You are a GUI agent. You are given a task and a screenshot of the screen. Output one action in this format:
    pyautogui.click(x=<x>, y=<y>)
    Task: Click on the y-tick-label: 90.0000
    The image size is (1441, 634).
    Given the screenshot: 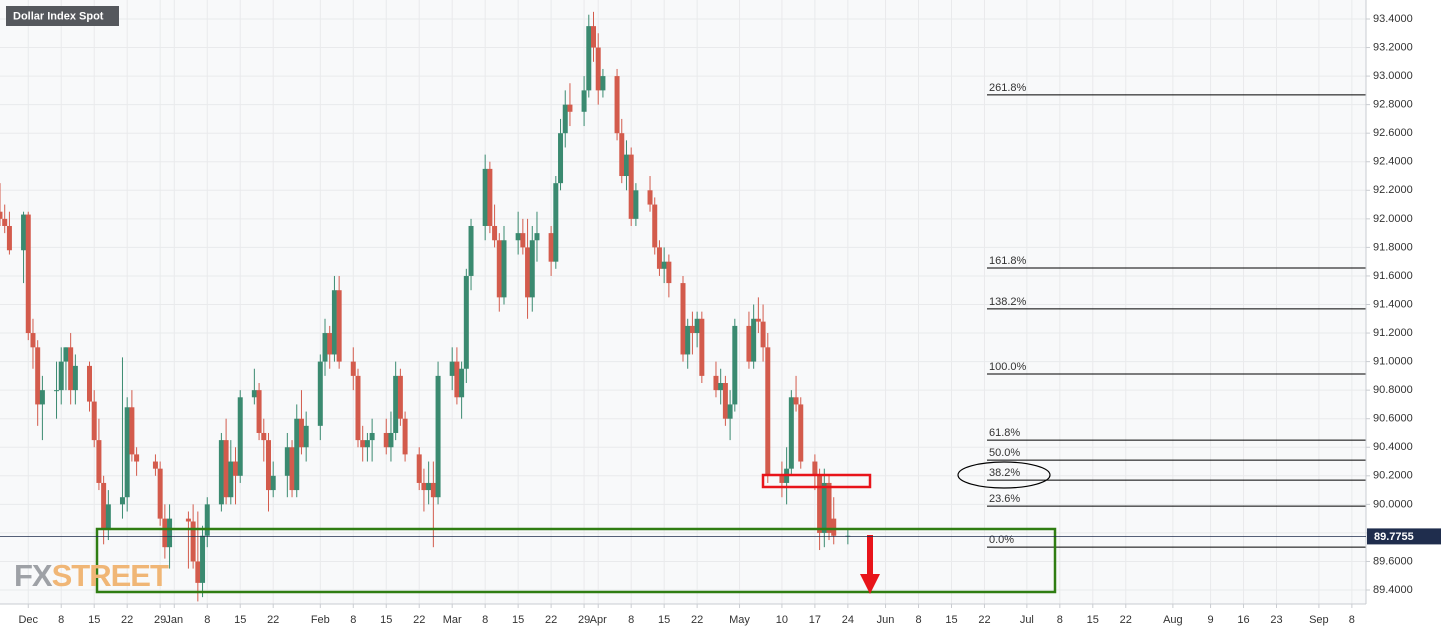 What is the action you would take?
    pyautogui.click(x=1393, y=504)
    